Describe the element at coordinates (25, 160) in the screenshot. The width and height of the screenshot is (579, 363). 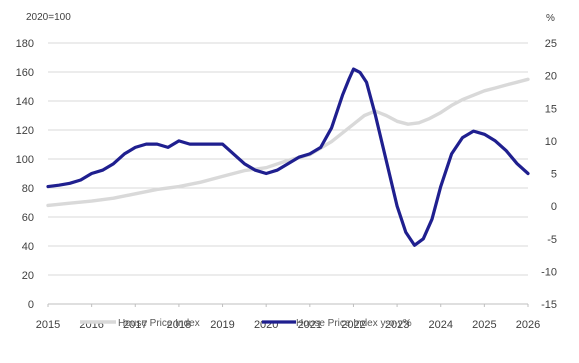
I see `left-tick-label: 100` at that location.